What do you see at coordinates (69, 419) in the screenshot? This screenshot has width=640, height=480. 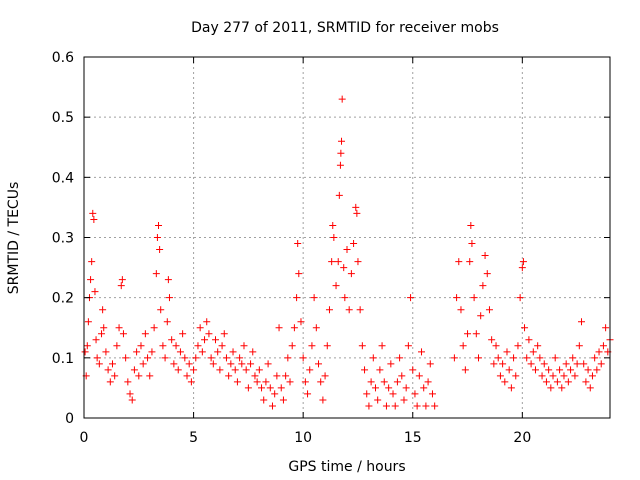 I see `y-tick-label: 0` at bounding box center [69, 419].